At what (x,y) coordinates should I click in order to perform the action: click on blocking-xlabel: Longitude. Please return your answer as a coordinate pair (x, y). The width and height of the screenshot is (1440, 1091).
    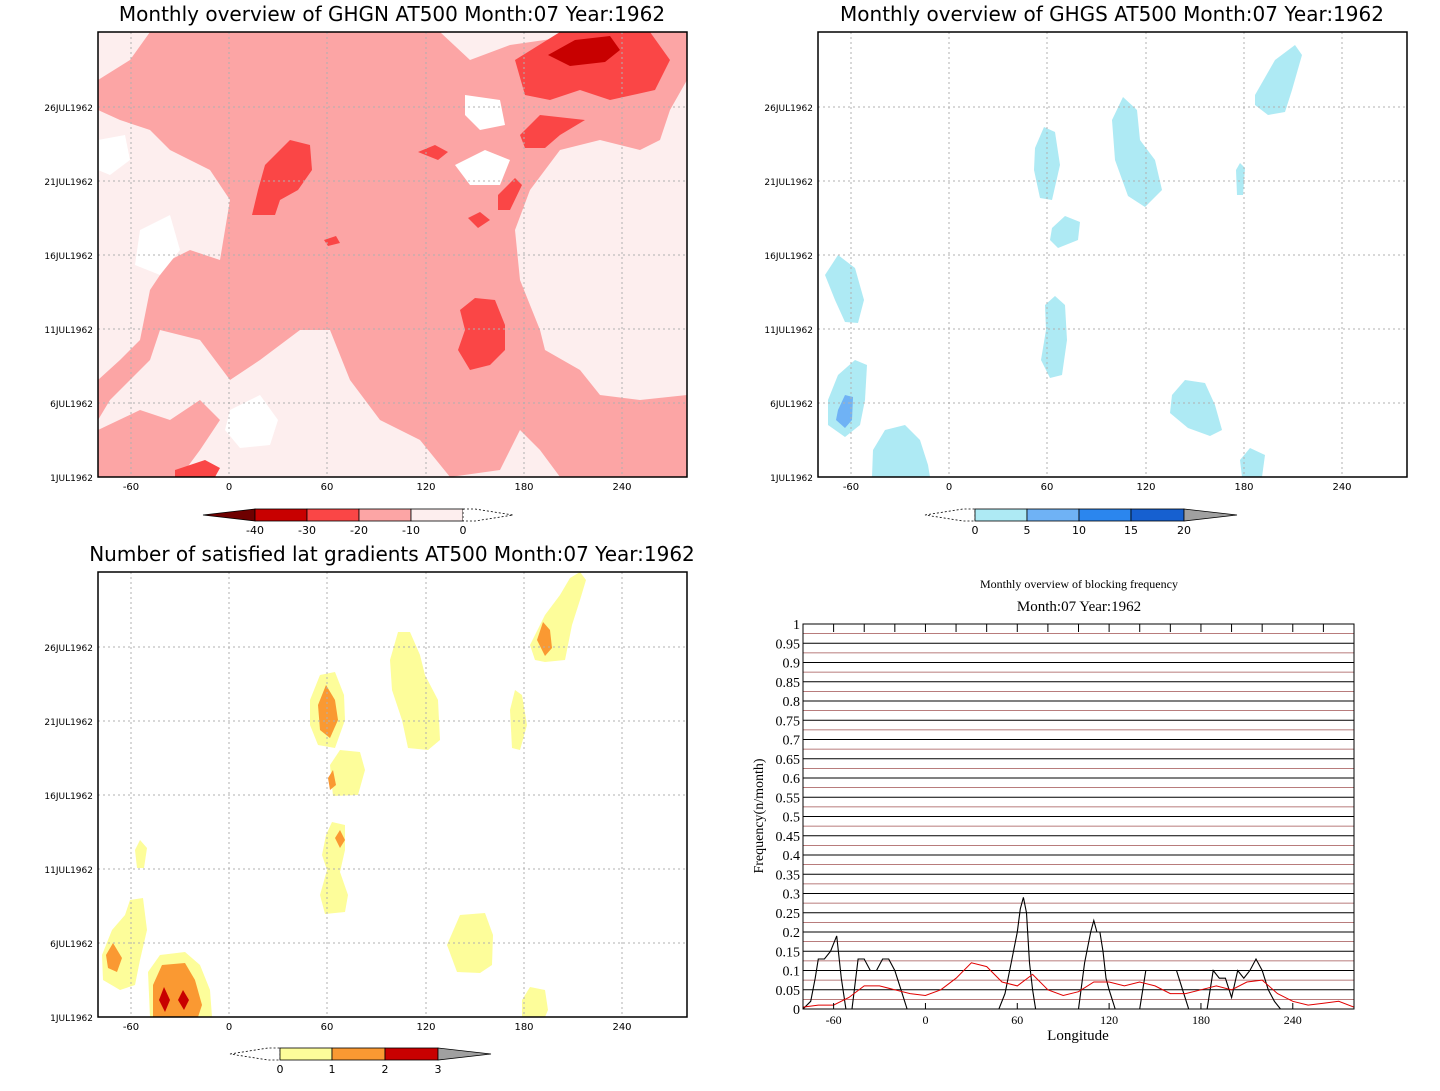
    Looking at the image, I should click on (1078, 1036).